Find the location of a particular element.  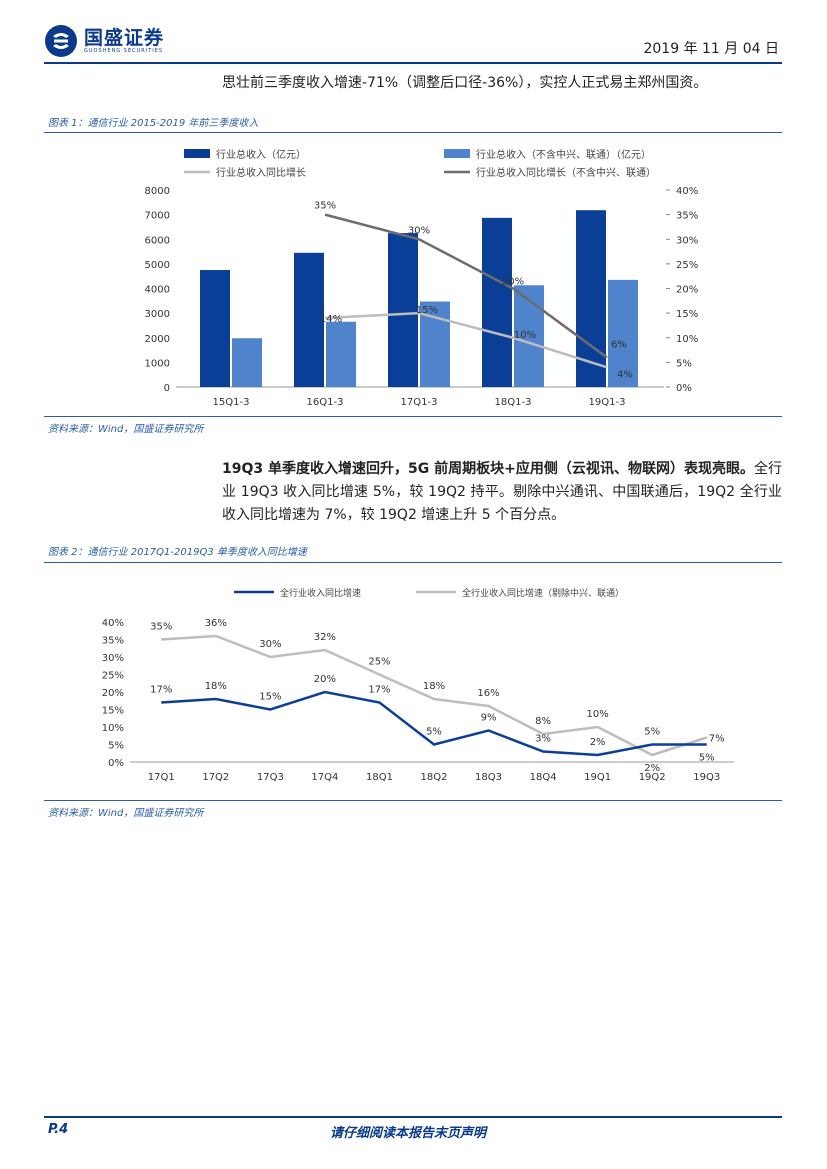

legend-label: 行业总收入（不含中兴、联通）（亿元） is located at coordinates (563, 154).